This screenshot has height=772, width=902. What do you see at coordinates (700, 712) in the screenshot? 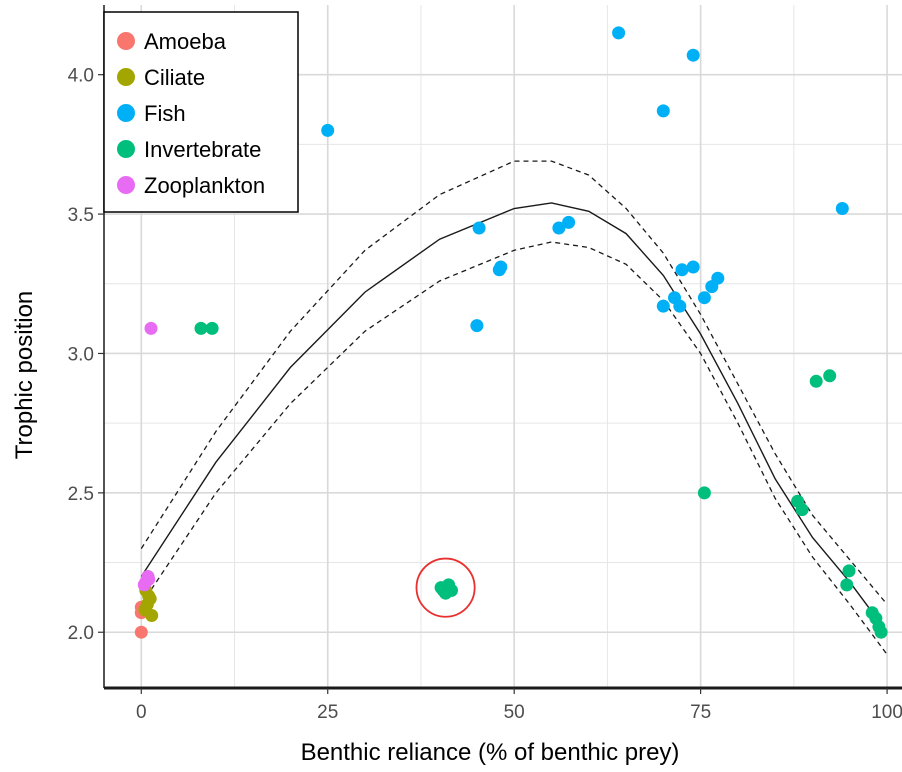
I see `x-tick-label: 75` at bounding box center [700, 712].